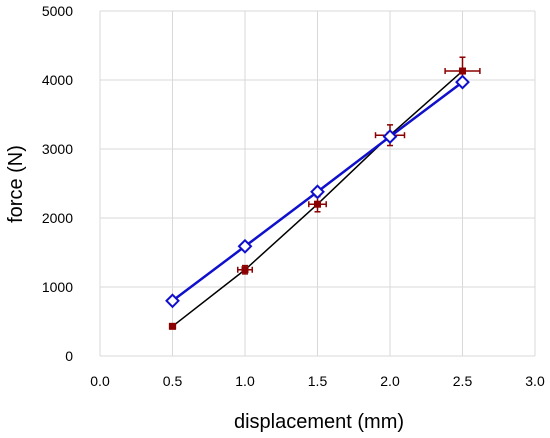 This screenshot has height=438, width=550. I want to click on y-tick-label: 4000, so click(57, 80).